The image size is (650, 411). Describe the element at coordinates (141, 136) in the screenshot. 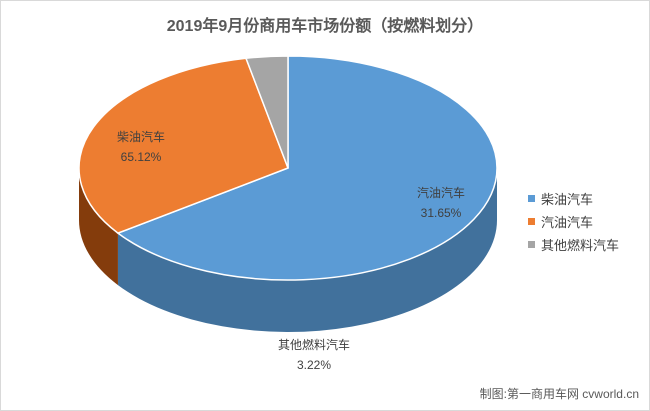

I see `data-label-category: 柴油汽车` at that location.